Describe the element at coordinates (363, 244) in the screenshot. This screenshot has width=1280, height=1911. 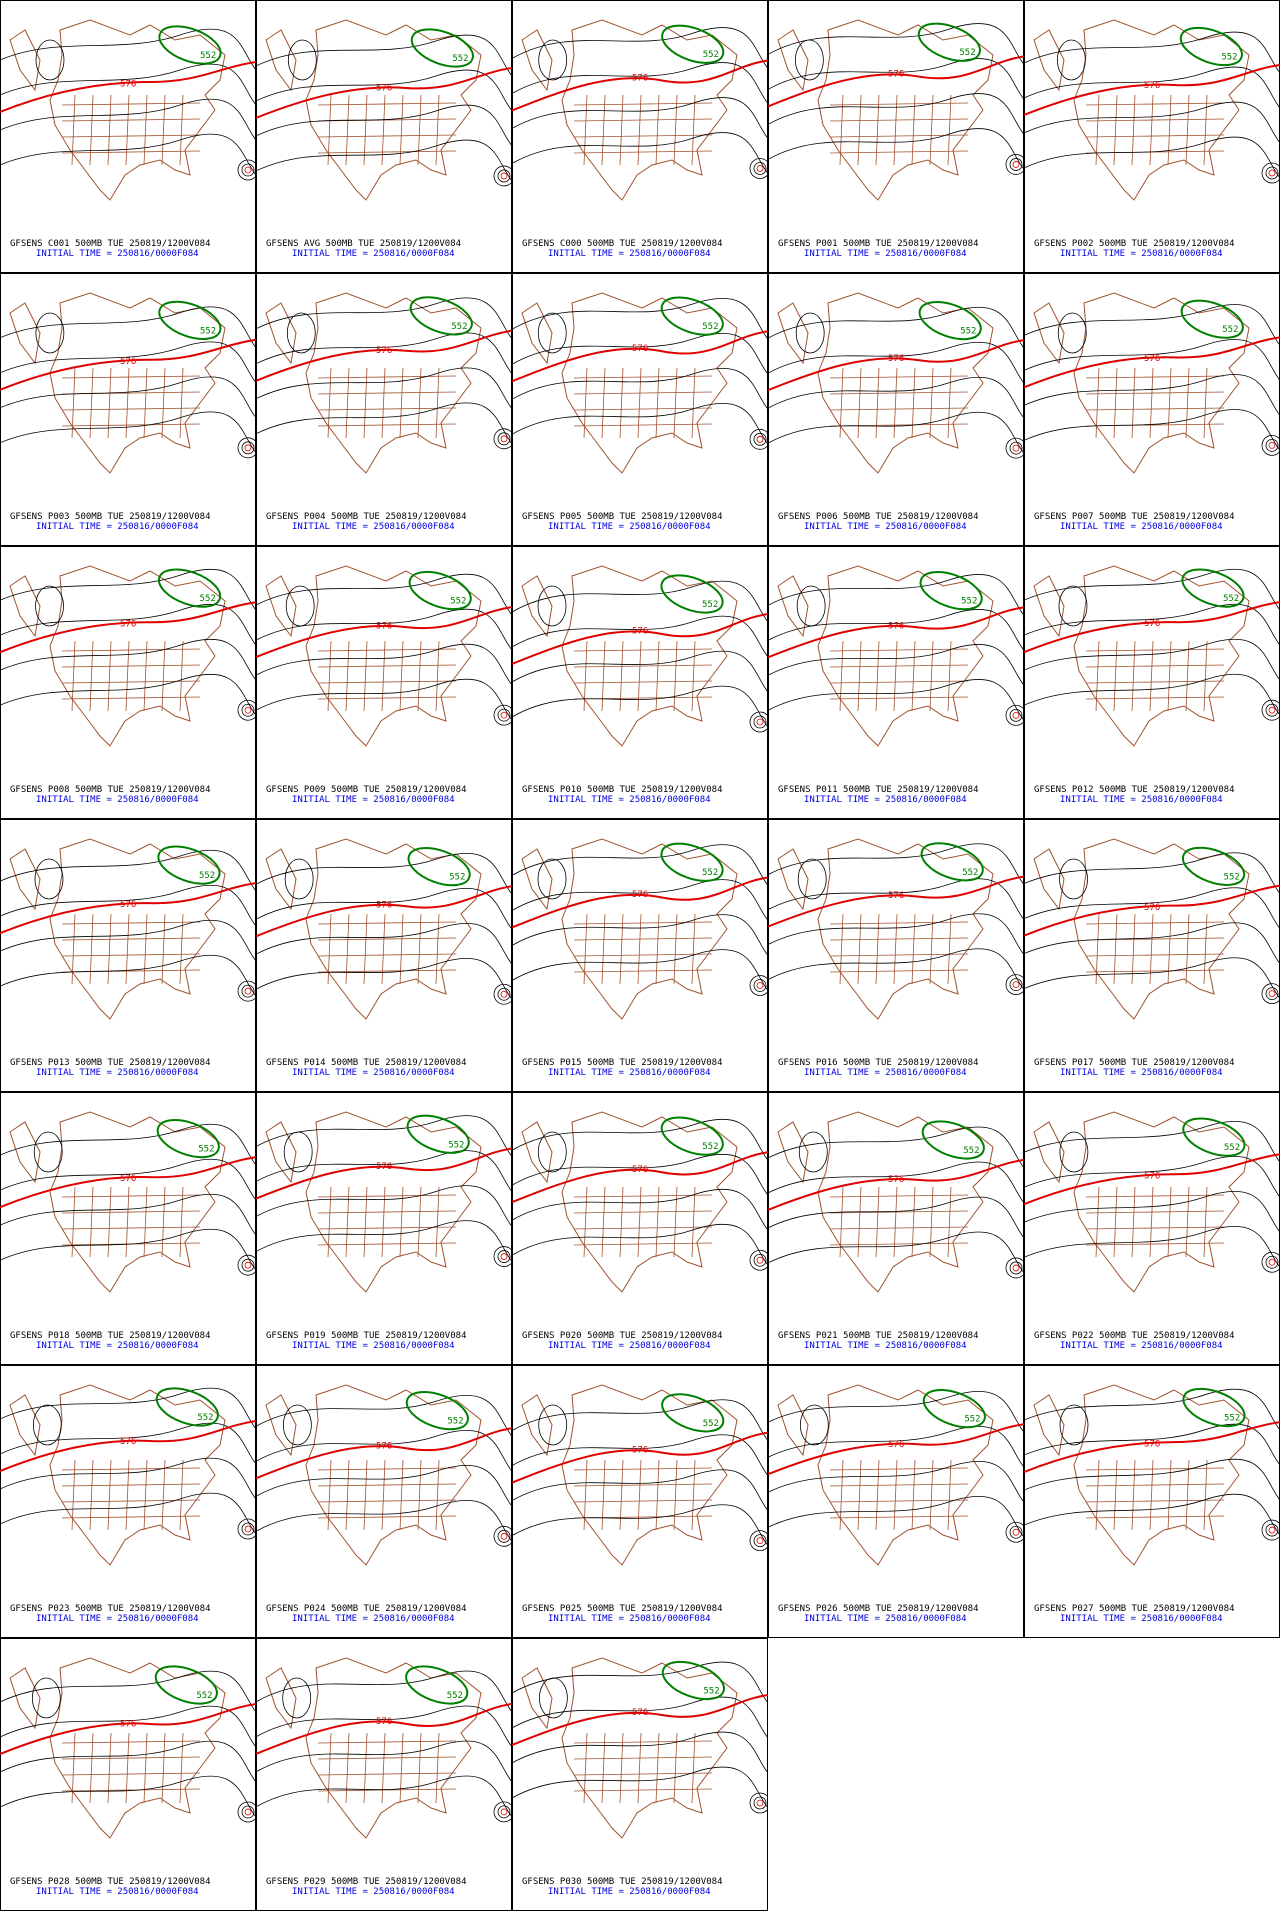
I see `panel-title: GFSENS AVG 500MB TUE 250819/1200V084` at that location.